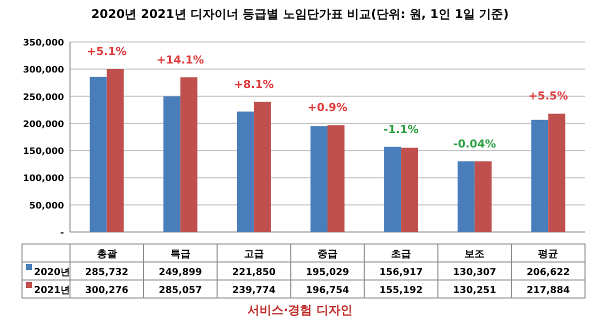 This screenshot has height=324, width=600. What do you see at coordinates (107, 290) in the screenshot?
I see `data-label: 300,276` at bounding box center [107, 290].